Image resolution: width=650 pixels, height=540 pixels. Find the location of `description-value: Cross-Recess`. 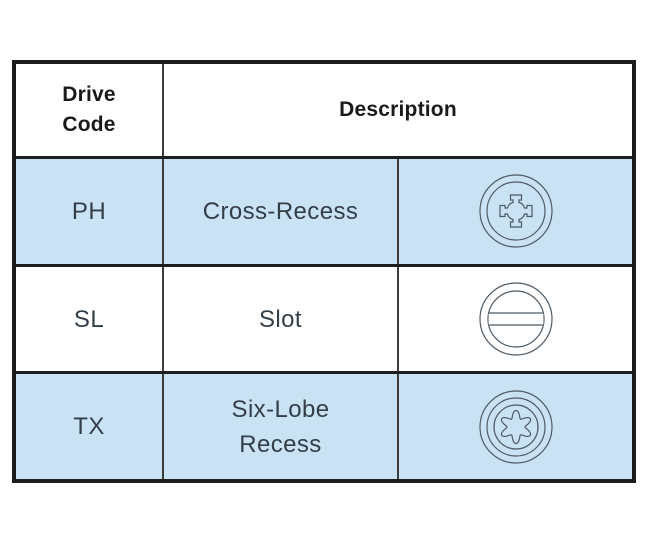

description-value: Cross-Recess is located at coordinates (280, 211).